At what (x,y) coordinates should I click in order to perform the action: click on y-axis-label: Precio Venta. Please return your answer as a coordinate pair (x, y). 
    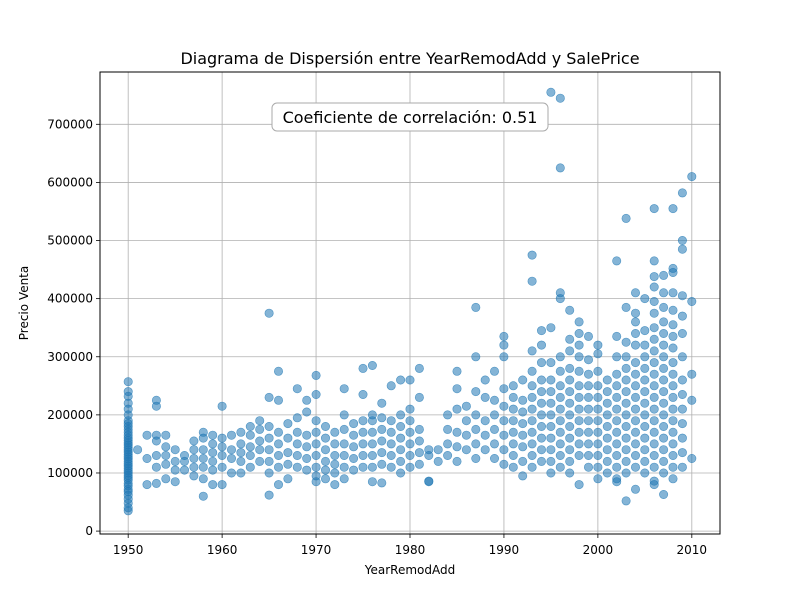
    Looking at the image, I should click on (24, 303).